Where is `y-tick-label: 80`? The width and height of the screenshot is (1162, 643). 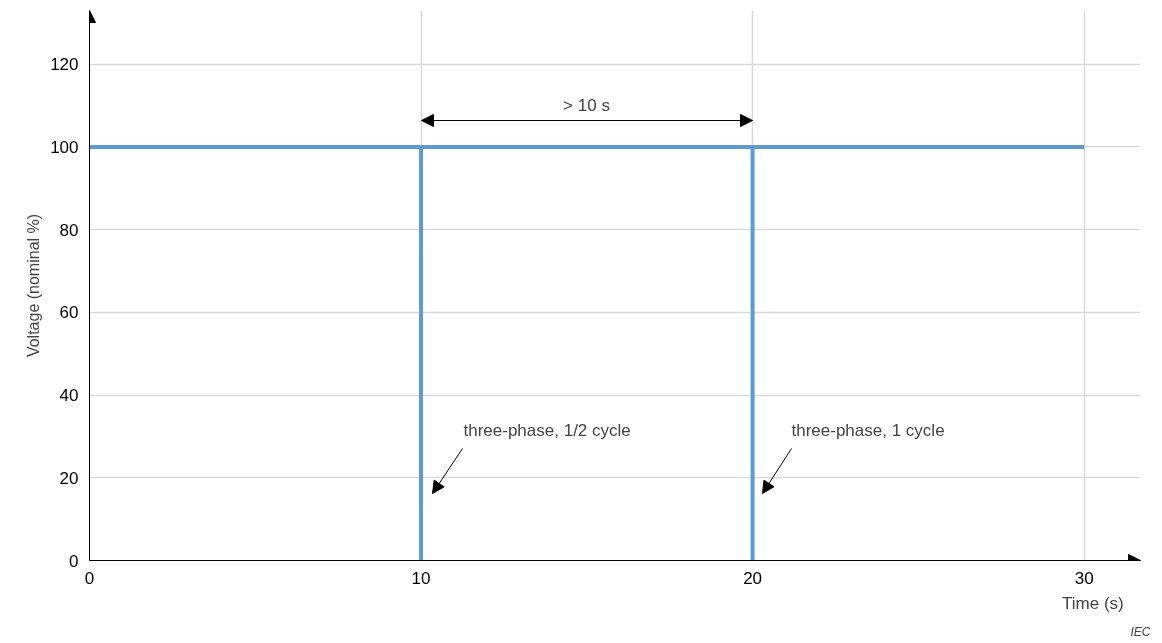 y-tick-label: 80 is located at coordinates (69, 230).